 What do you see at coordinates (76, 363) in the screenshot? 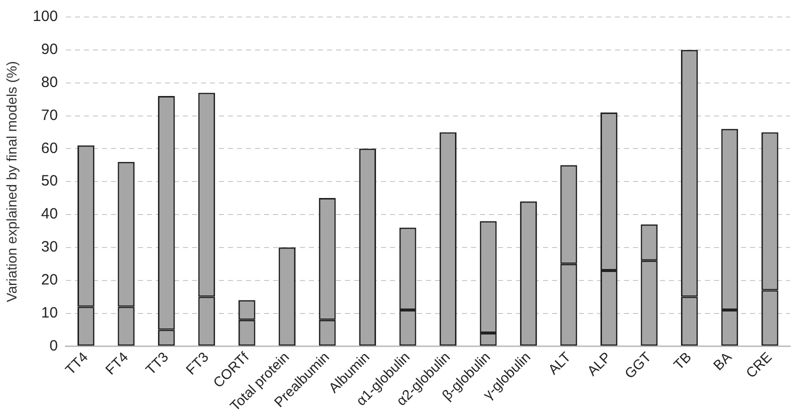
I see `x-tick-label: TT4` at bounding box center [76, 363].